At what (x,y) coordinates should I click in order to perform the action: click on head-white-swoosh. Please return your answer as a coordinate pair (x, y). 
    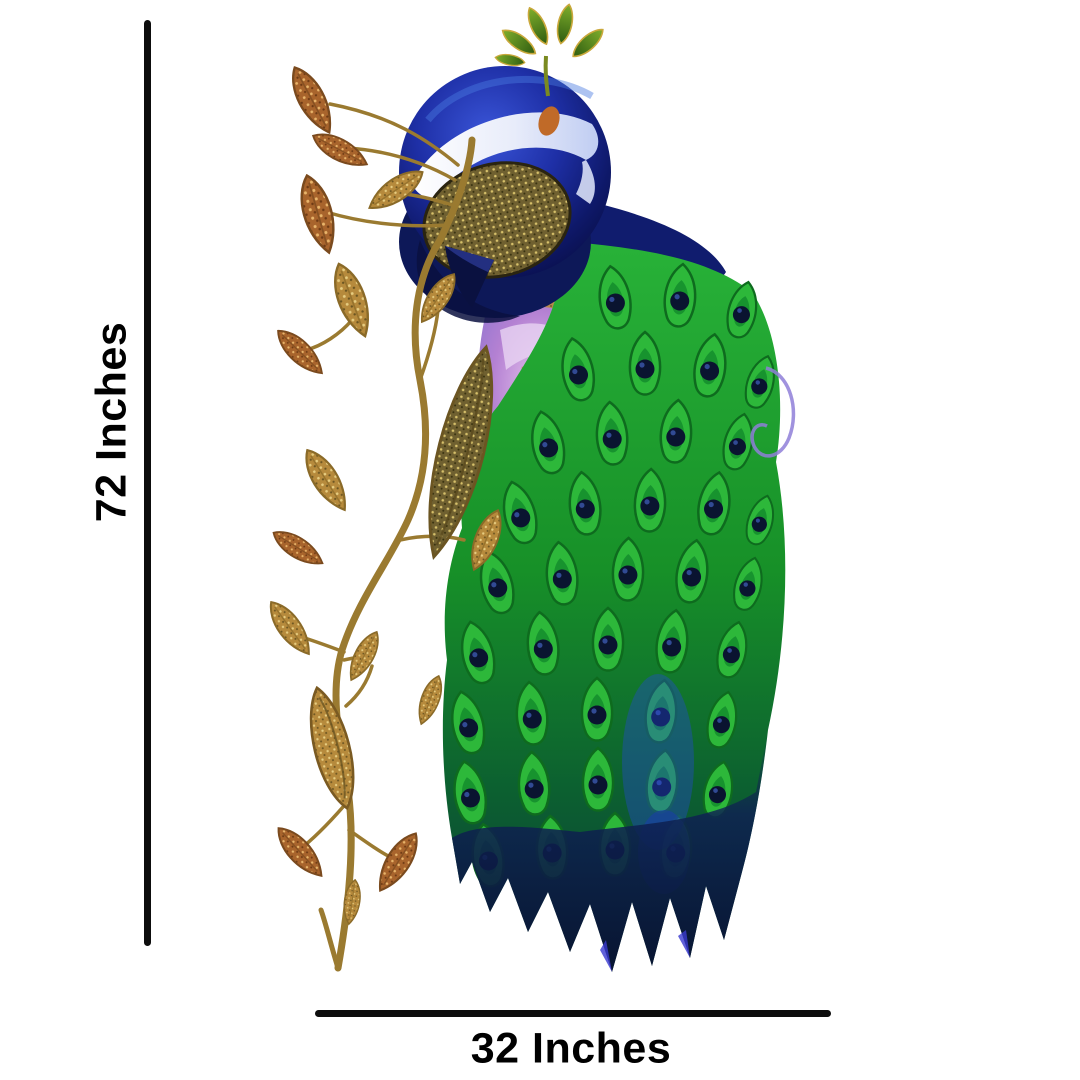
    Looking at the image, I should click on (505, 156).